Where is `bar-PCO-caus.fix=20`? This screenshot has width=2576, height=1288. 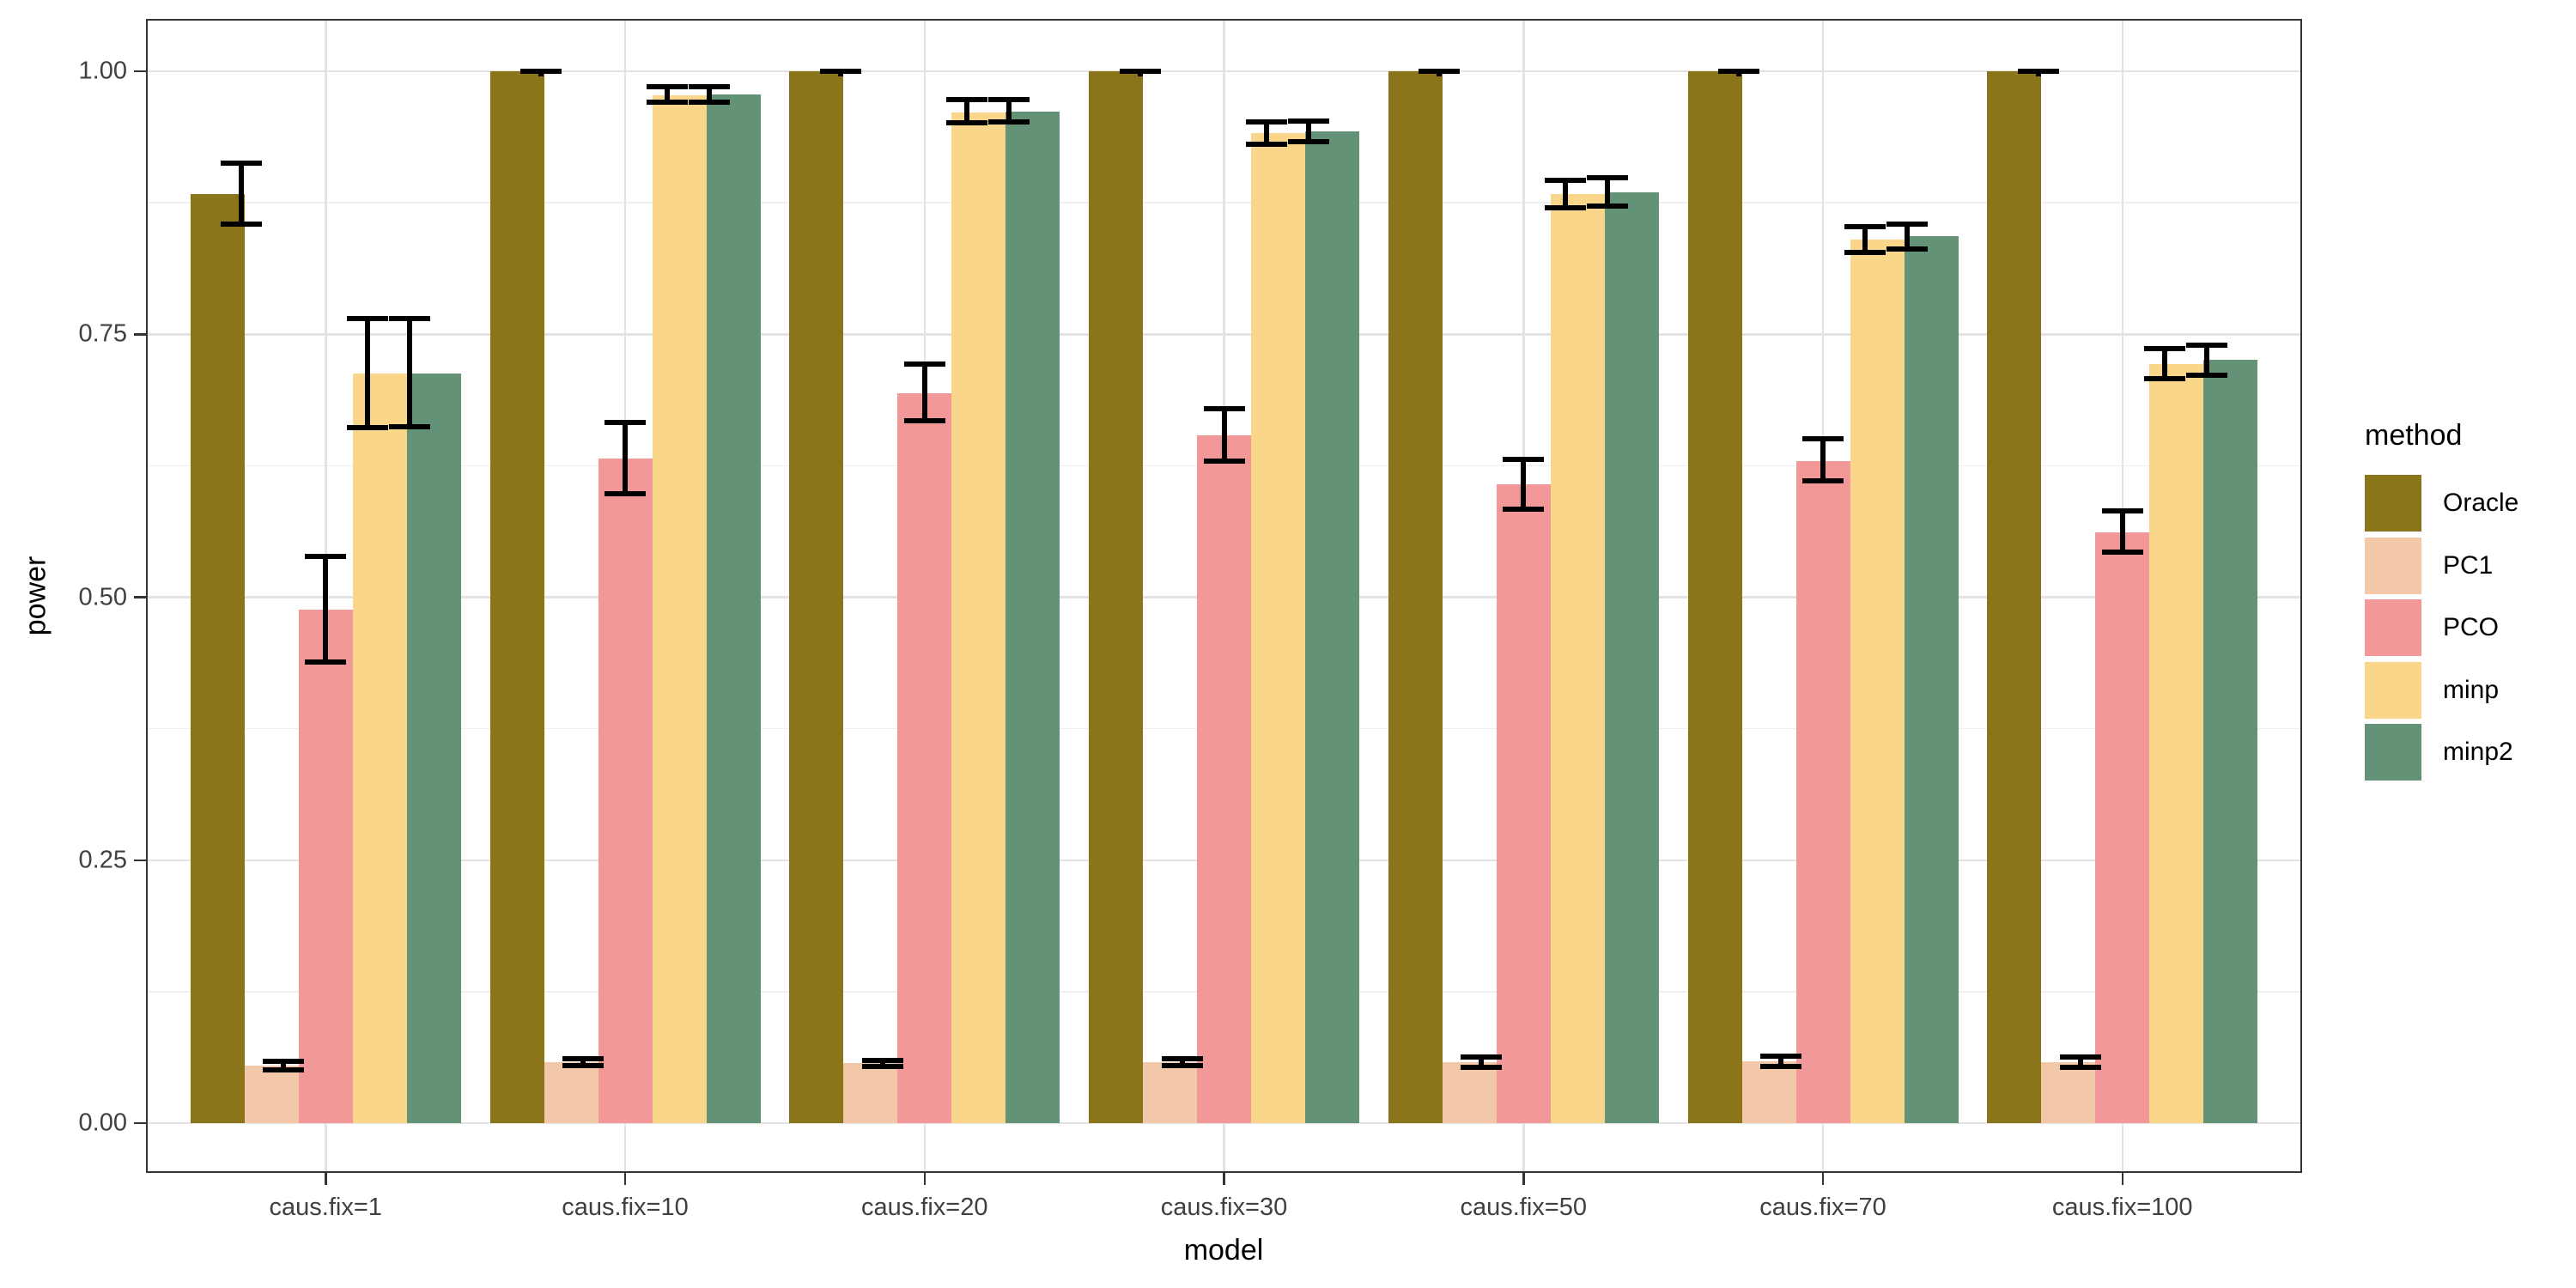 bar-PCO-caus.fix=20 is located at coordinates (925, 757).